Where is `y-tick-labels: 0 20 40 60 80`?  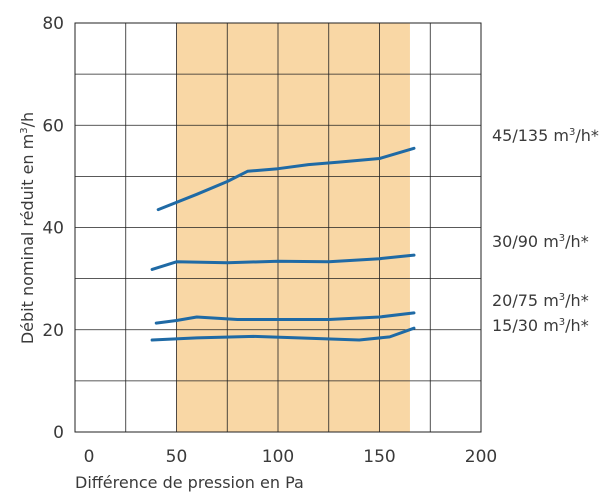
y-tick-labels: 0 20 40 60 80 is located at coordinates (53, 228).